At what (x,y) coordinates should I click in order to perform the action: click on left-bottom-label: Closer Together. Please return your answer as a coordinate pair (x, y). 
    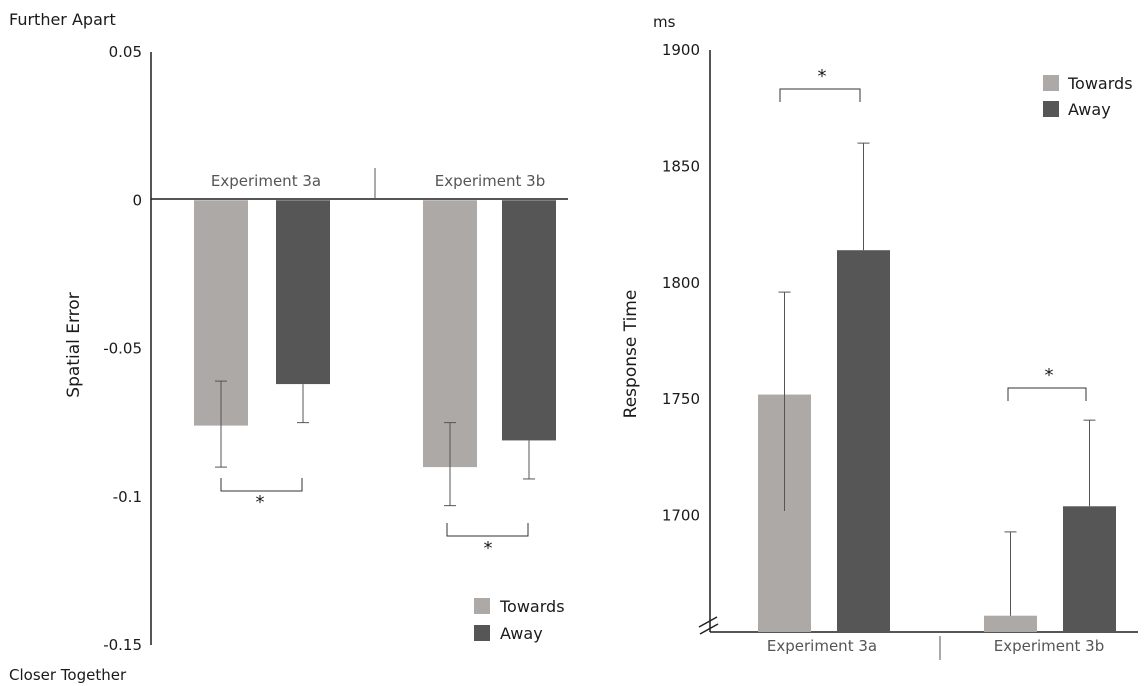
    Looking at the image, I should click on (68, 675).